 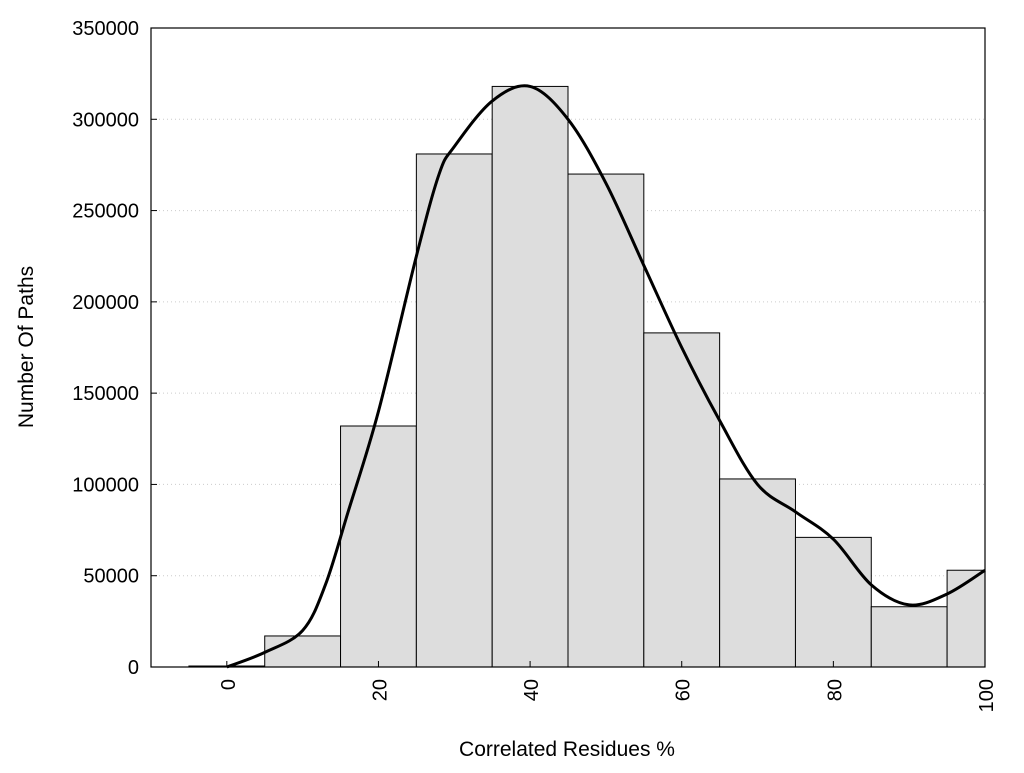 What do you see at coordinates (105, 212) in the screenshot?
I see `y-tick-label: 250000` at bounding box center [105, 212].